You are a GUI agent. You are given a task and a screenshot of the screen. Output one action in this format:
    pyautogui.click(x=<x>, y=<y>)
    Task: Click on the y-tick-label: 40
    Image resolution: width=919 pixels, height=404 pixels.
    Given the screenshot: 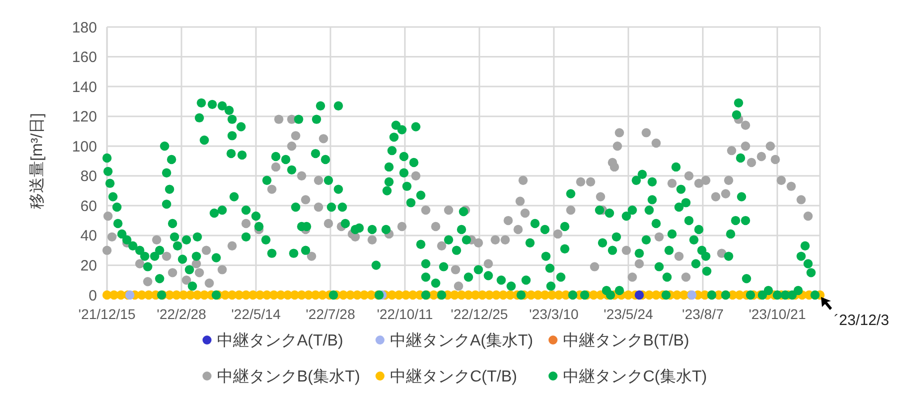 What is the action you would take?
    pyautogui.click(x=88, y=236)
    